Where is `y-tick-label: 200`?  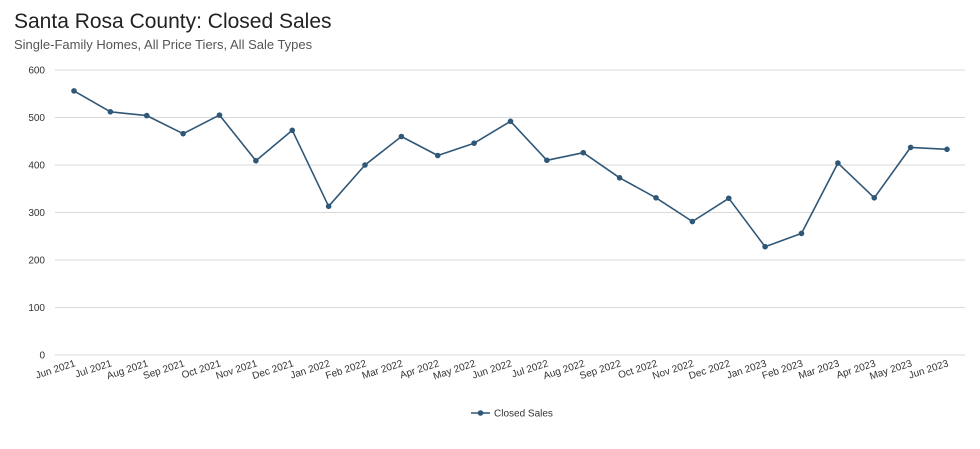
y-tick-label: 200 is located at coordinates (36, 261).